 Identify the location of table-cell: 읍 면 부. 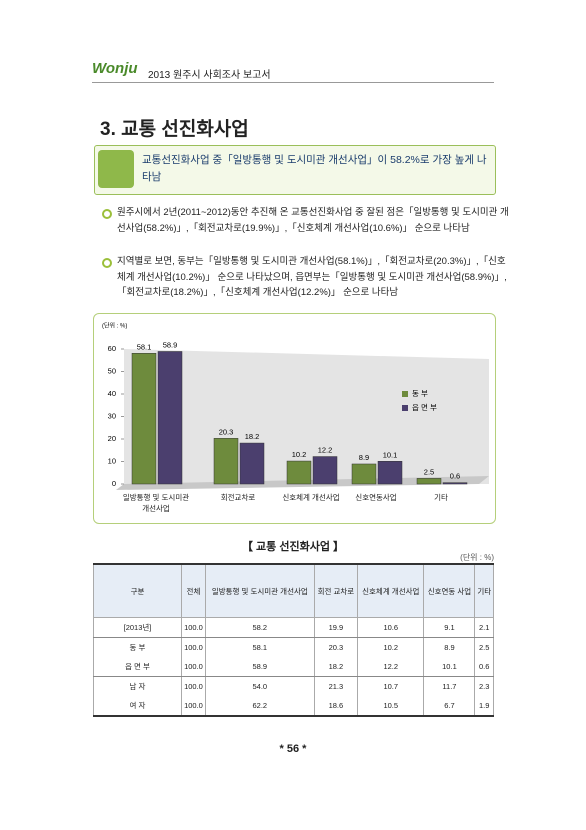
(137, 667).